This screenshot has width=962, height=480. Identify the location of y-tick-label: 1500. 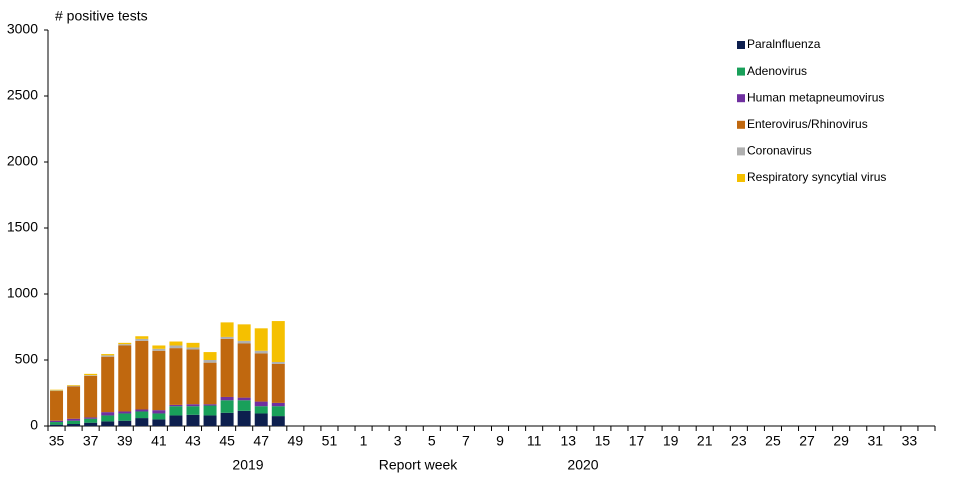
(22, 227).